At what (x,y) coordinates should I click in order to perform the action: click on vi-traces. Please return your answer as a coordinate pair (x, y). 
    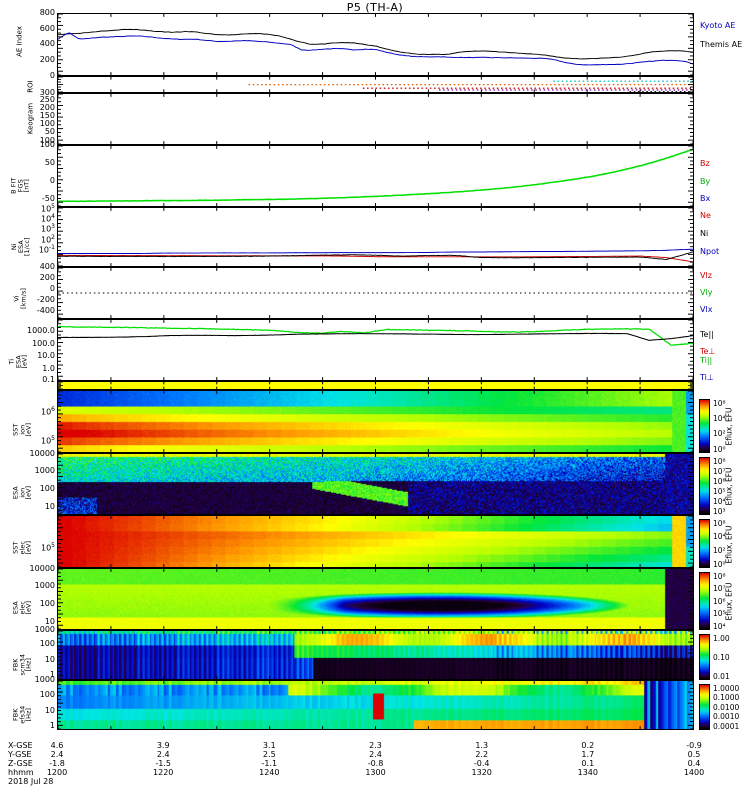
    Looking at the image, I should click on (375, 293).